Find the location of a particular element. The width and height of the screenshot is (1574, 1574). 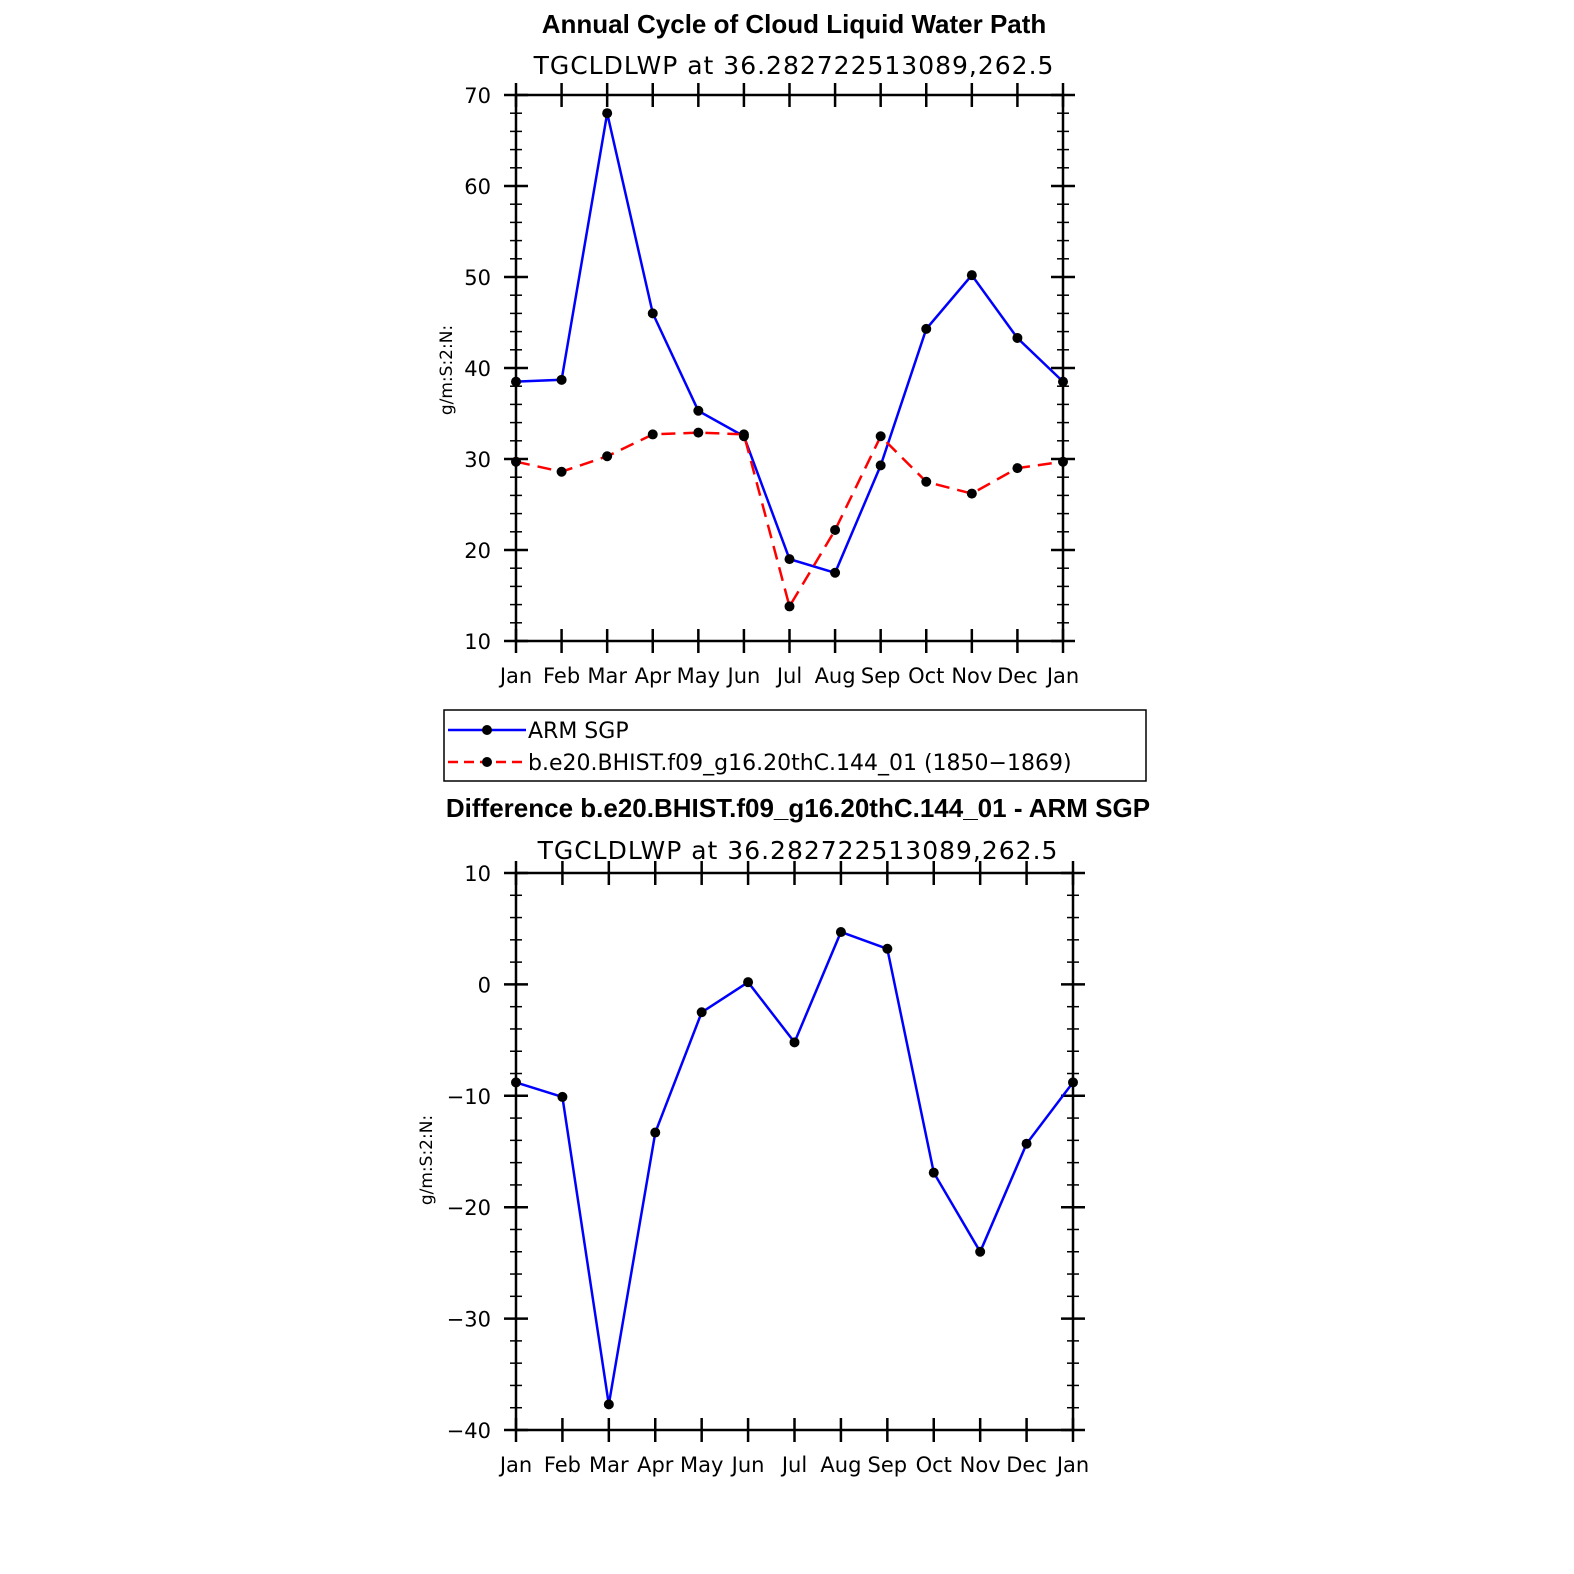

bottom-y-tick-label: −20 is located at coordinates (469, 1208).